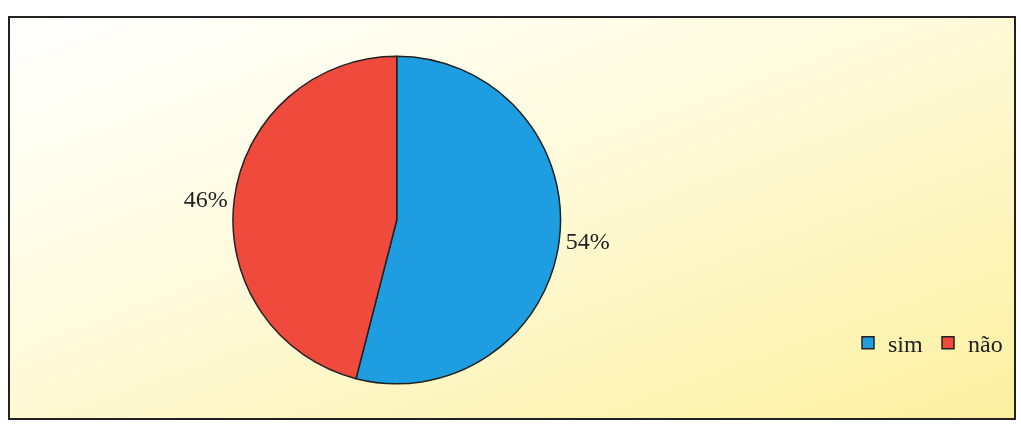 Image resolution: width=1021 pixels, height=426 pixels. Describe the element at coordinates (985, 344) in the screenshot. I see `legend-label: não` at that location.